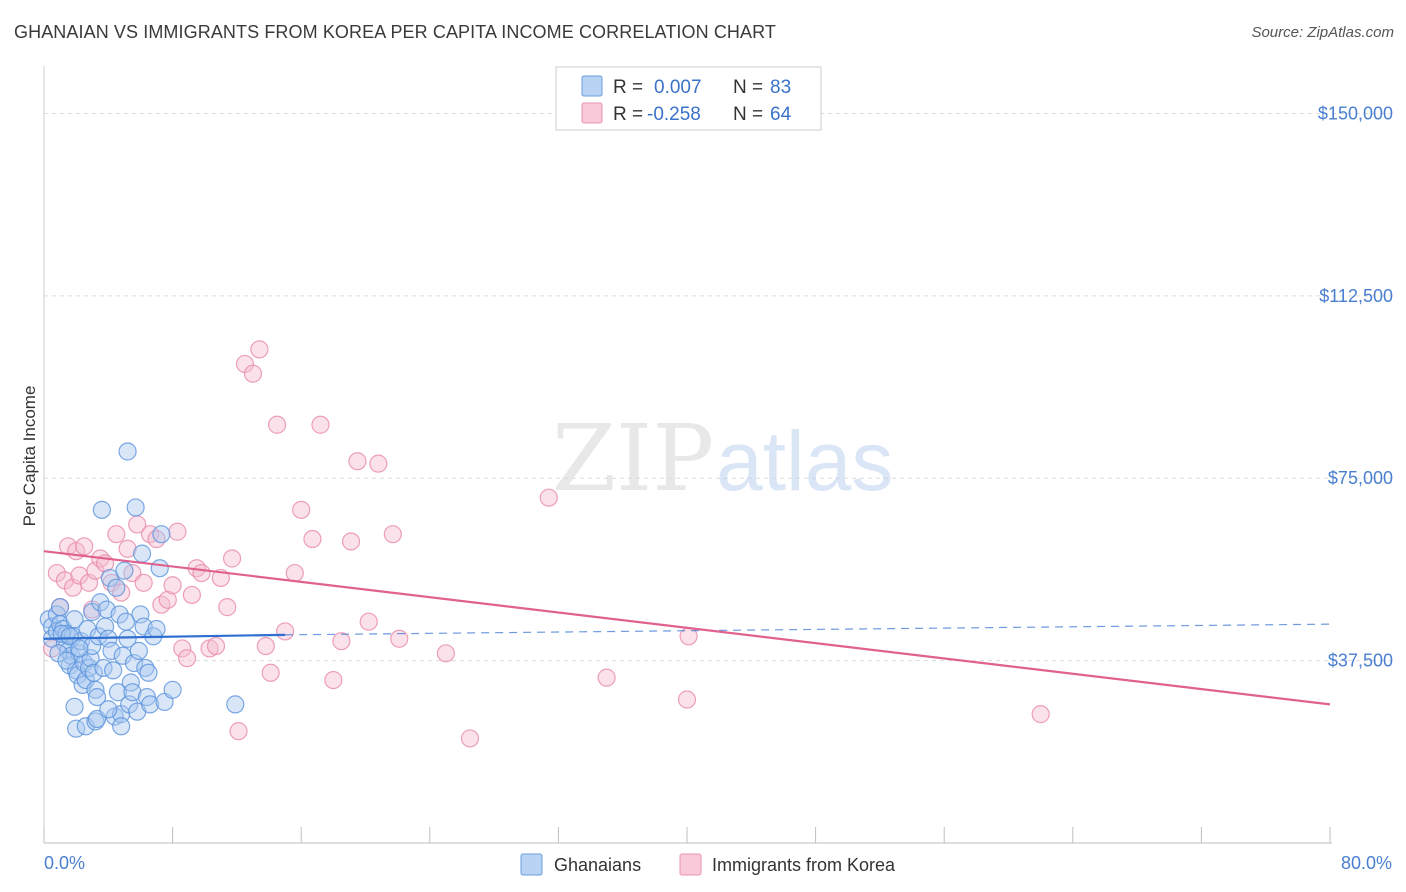 The image size is (1406, 892). Describe the element at coordinates (1355, 113) in the screenshot. I see `y-tick-label-3: $150,000` at that location.